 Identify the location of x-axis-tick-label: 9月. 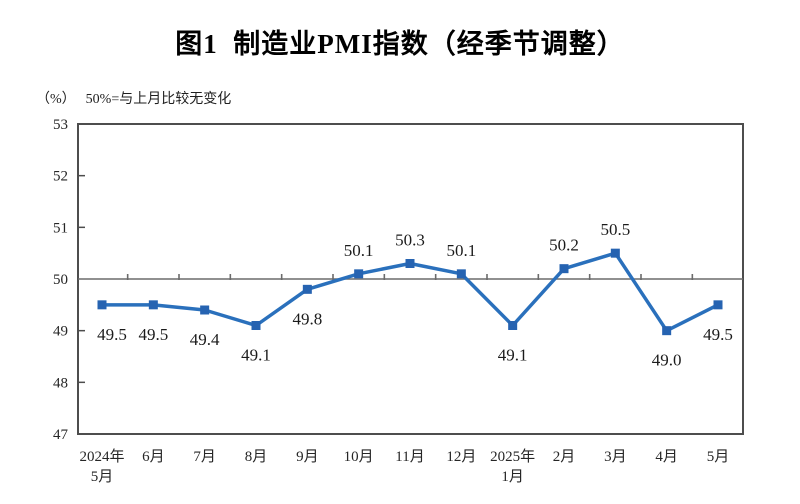
(307, 457).